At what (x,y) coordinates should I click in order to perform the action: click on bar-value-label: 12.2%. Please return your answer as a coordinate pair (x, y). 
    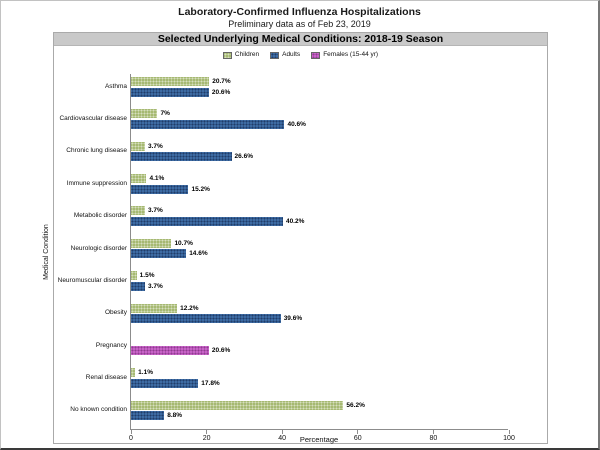
    Looking at the image, I should click on (189, 308).